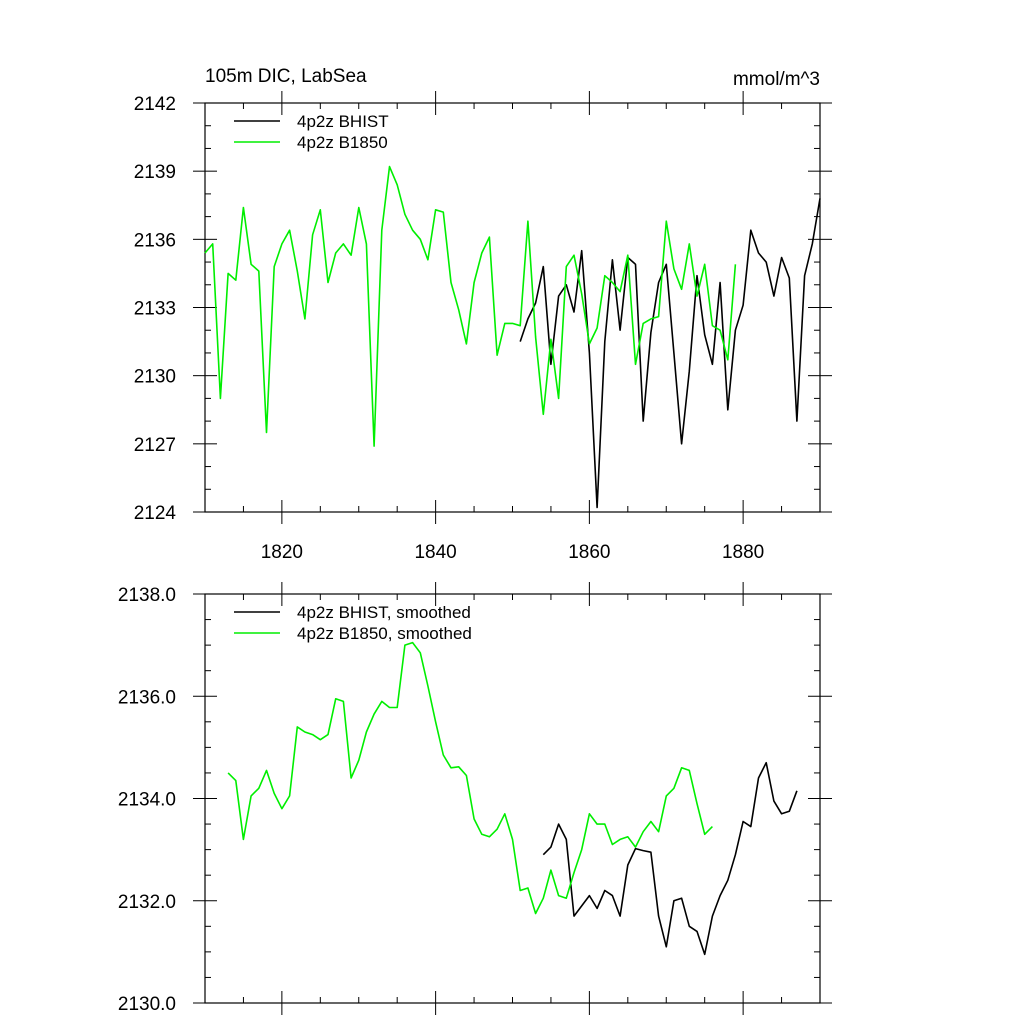 The height and width of the screenshot is (1024, 1024). What do you see at coordinates (147, 902) in the screenshot?
I see `y-tick-label: 2132.0` at bounding box center [147, 902].